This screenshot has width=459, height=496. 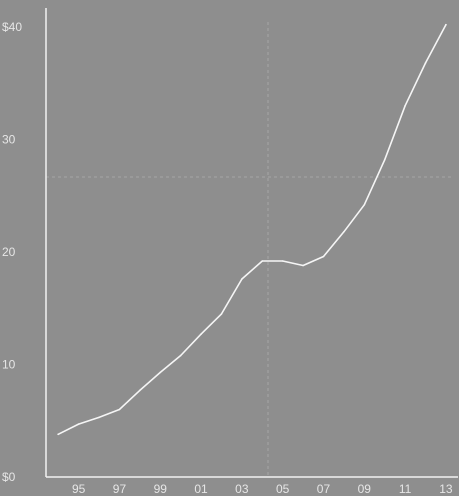 I want to click on y-tick-label: 20, so click(x=9, y=252).